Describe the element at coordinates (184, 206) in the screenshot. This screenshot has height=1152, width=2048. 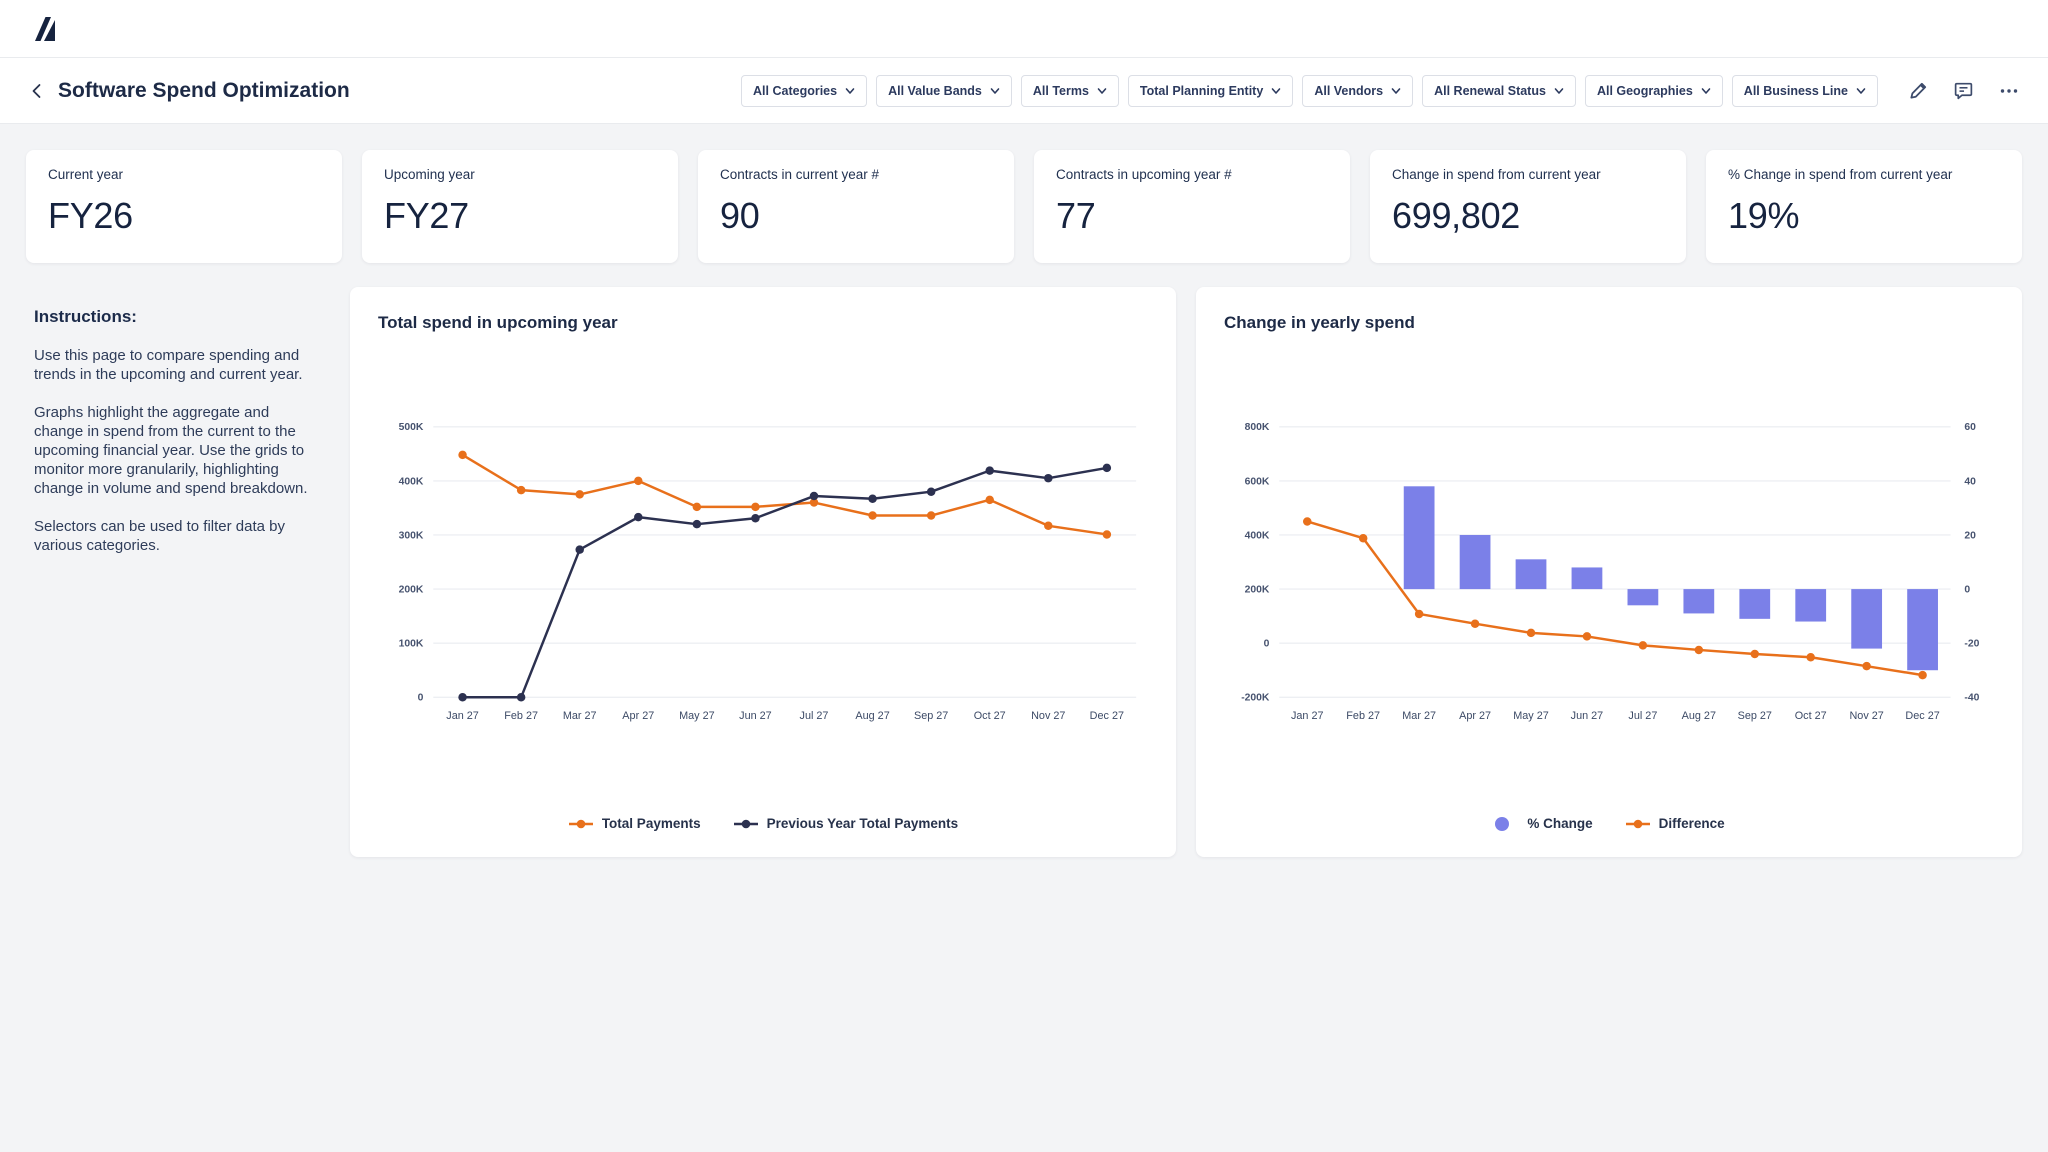
I see `kpi-card-current-year: Current year FY26` at that location.